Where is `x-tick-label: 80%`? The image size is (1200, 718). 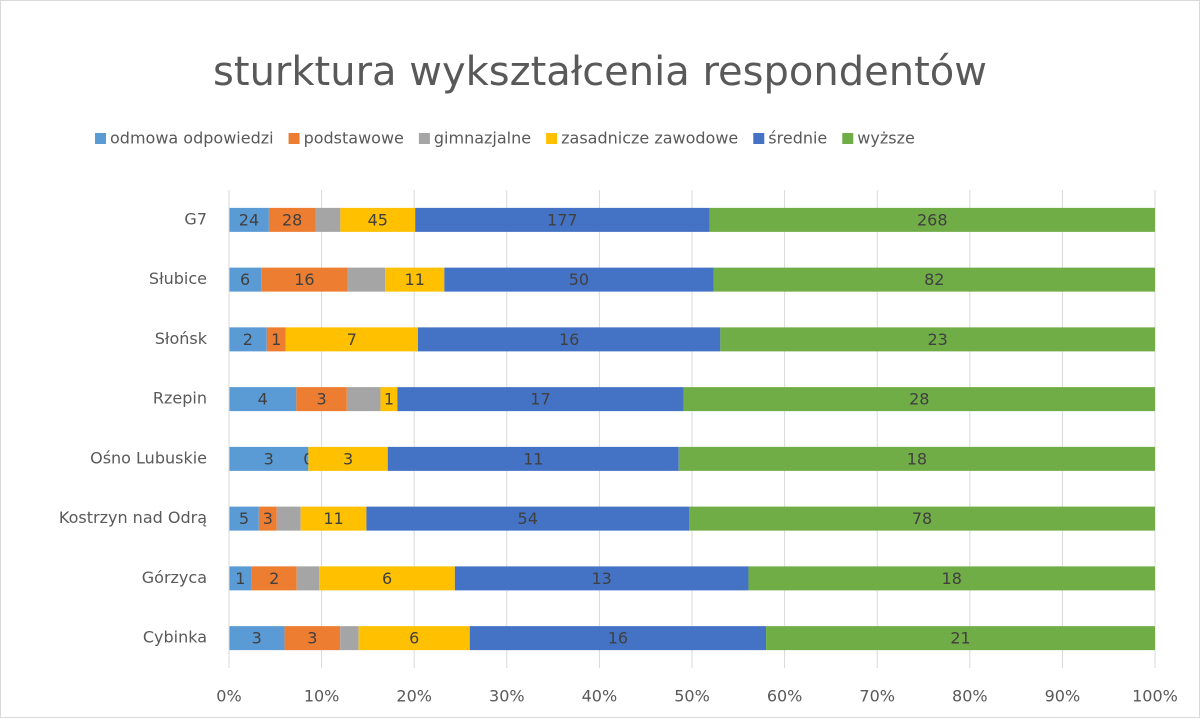 x-tick-label: 80% is located at coordinates (970, 696).